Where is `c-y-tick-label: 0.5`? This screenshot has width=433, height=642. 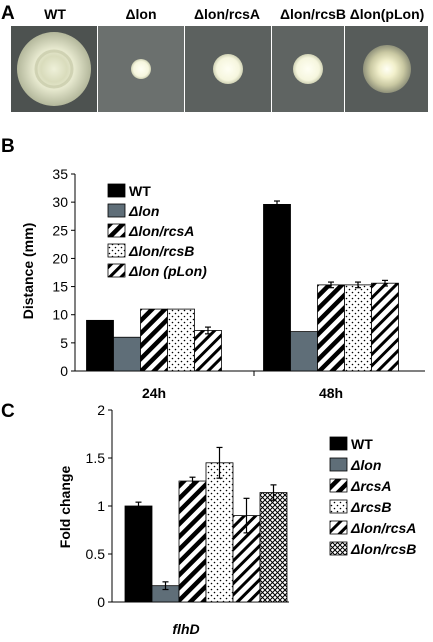 c-y-tick-label: 0.5 is located at coordinates (96, 554).